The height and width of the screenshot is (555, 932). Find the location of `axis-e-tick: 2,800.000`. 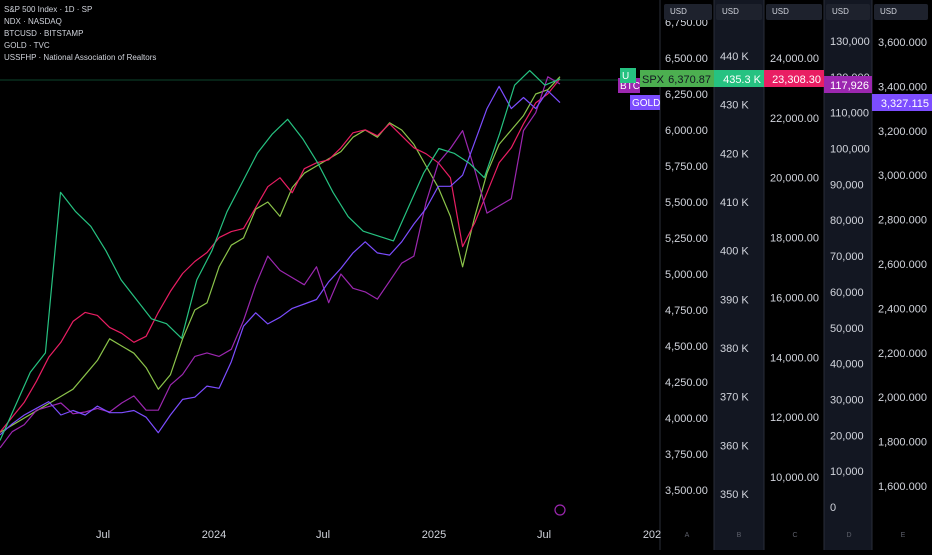

axis-e-tick: 2,800.000 is located at coordinates (902, 221).